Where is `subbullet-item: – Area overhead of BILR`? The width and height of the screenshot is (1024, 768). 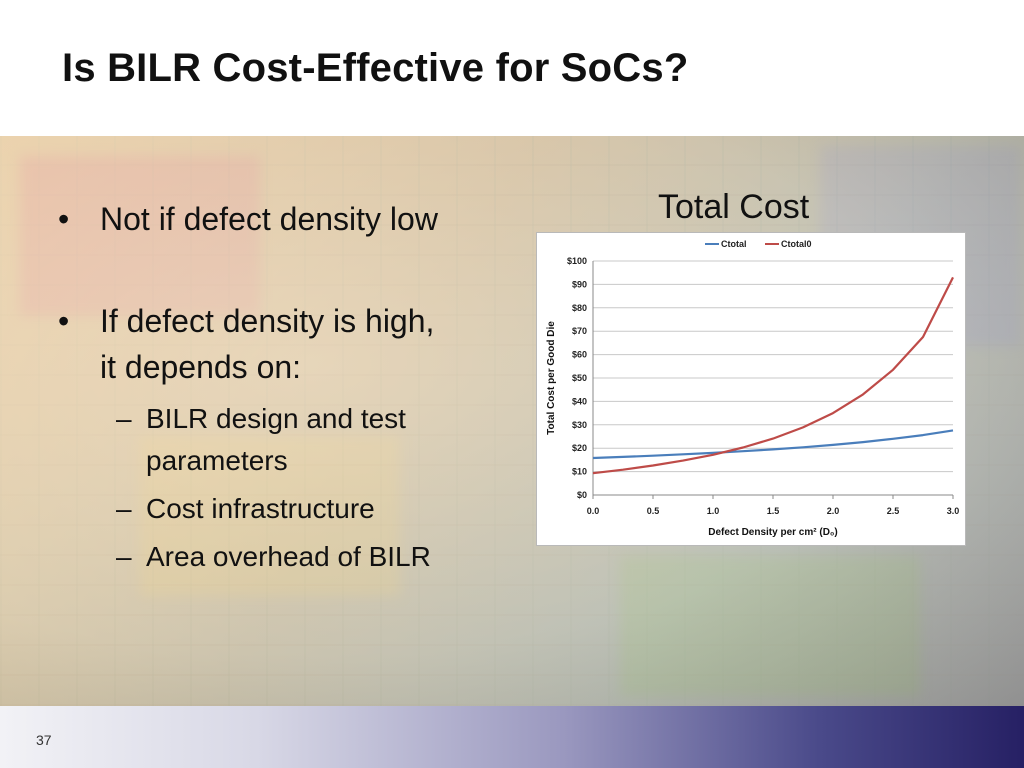
subbullet-item: – Area overhead of BILR is located at coordinates (273, 556).